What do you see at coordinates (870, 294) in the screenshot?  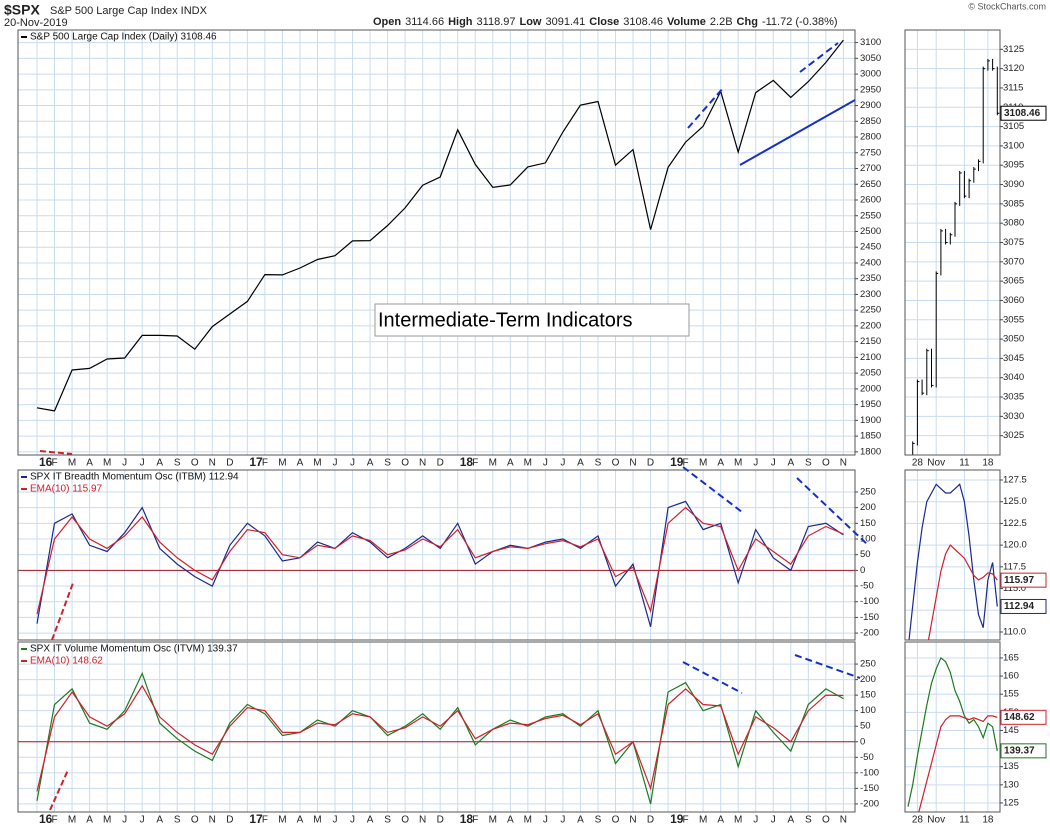 I see `y-tick-label: 2300` at bounding box center [870, 294].